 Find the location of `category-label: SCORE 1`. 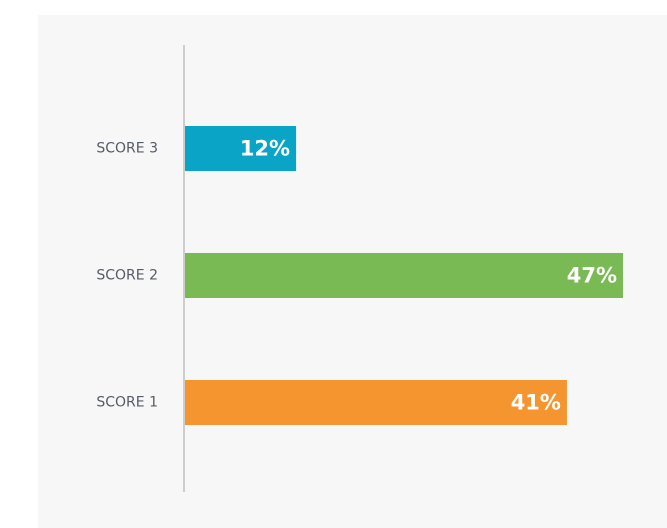

category-label: SCORE 1 is located at coordinates (127, 403).